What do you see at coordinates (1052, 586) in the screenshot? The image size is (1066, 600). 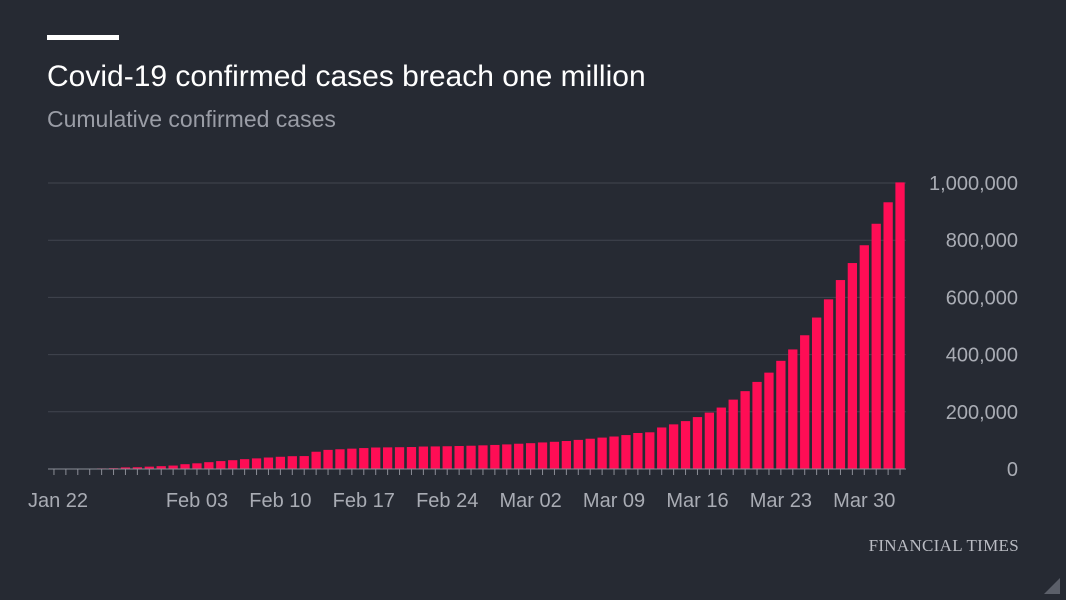 I see `resize-corner-icon` at bounding box center [1052, 586].